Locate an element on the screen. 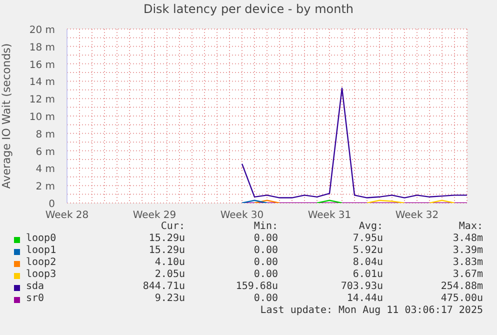 Image resolution: width=497 pixels, height=335 pixels. text: 844.71u is located at coordinates (163, 286).